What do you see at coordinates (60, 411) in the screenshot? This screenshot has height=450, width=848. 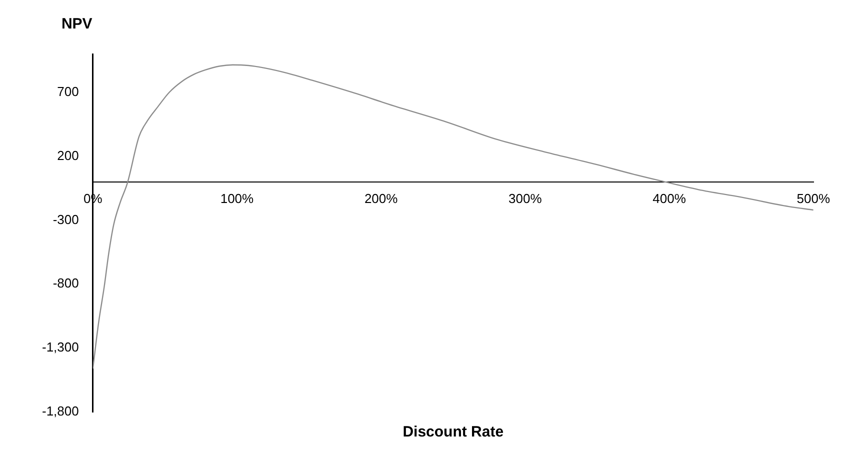 I see `y-tick-label: -1,800` at bounding box center [60, 411].